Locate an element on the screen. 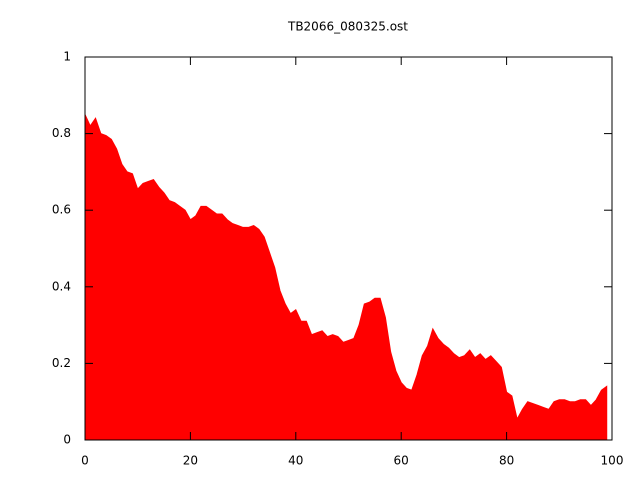  x-tick-label: 0 is located at coordinates (85, 461).